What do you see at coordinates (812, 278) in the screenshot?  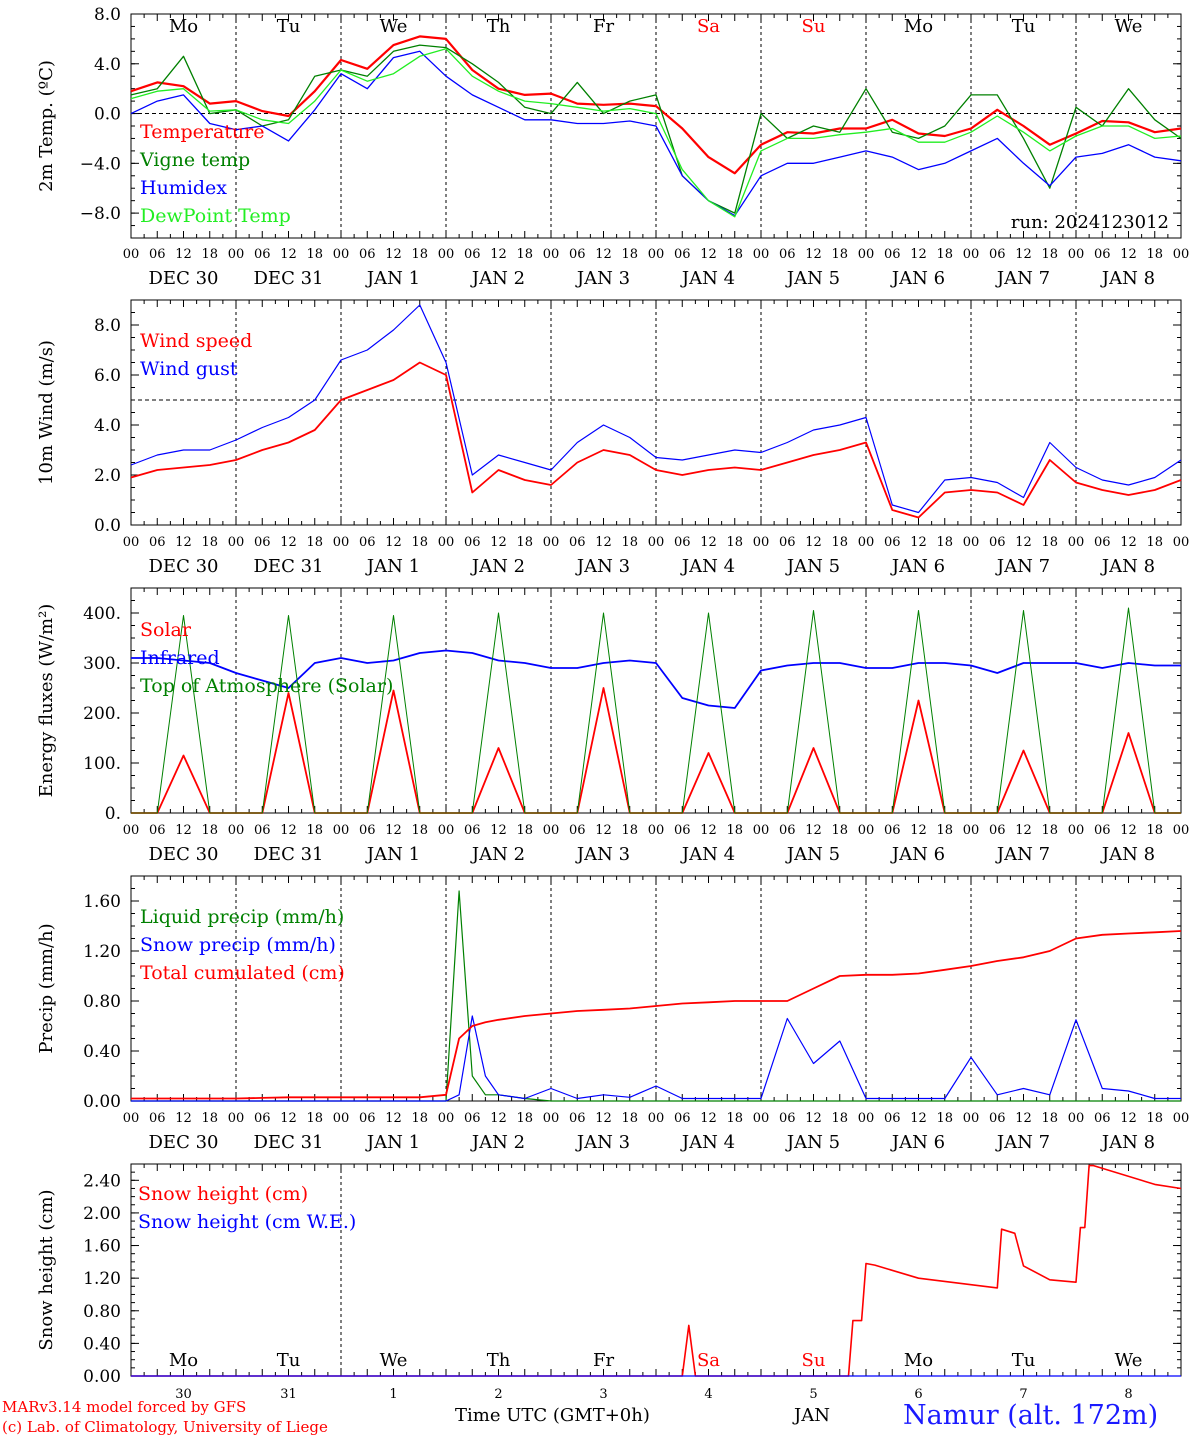 I see `date-label: JAN 5` at bounding box center [812, 278].